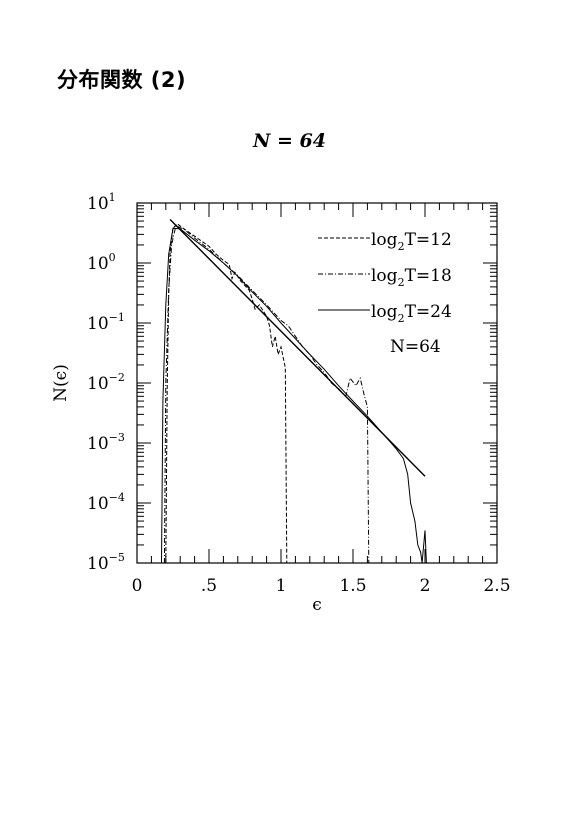 This screenshot has height=819, width=579. Describe the element at coordinates (137, 586) in the screenshot. I see `x-tick-label: 0` at that location.